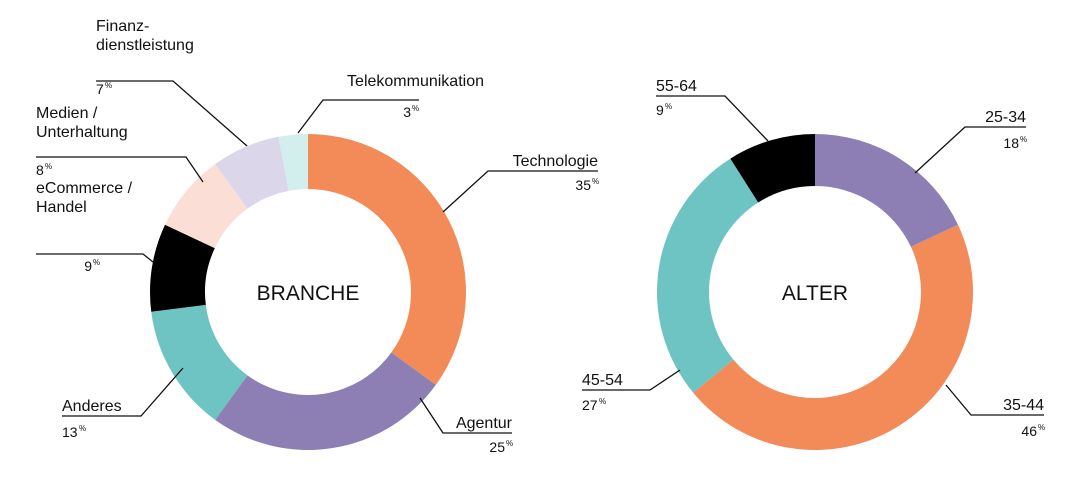 Image resolution: width=1080 pixels, height=493 pixels. Describe the element at coordinates (815, 293) in the screenshot. I see `donut-center-label: ALTER` at that location.